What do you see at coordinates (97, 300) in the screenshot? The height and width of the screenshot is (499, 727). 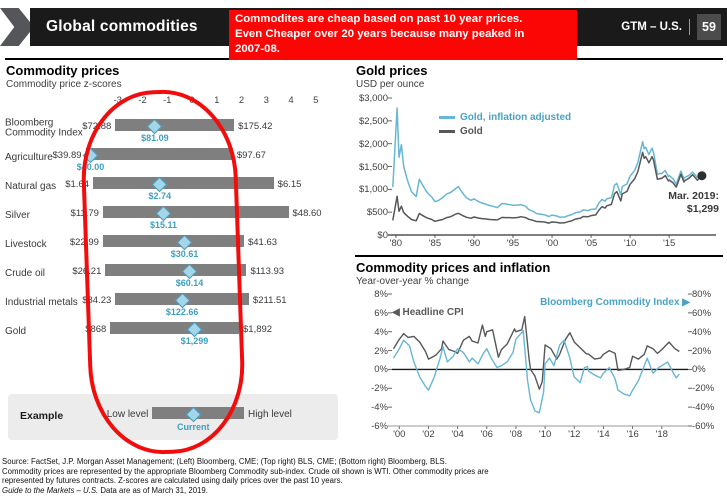 I see `low-value-label: $84.23` at bounding box center [97, 300].